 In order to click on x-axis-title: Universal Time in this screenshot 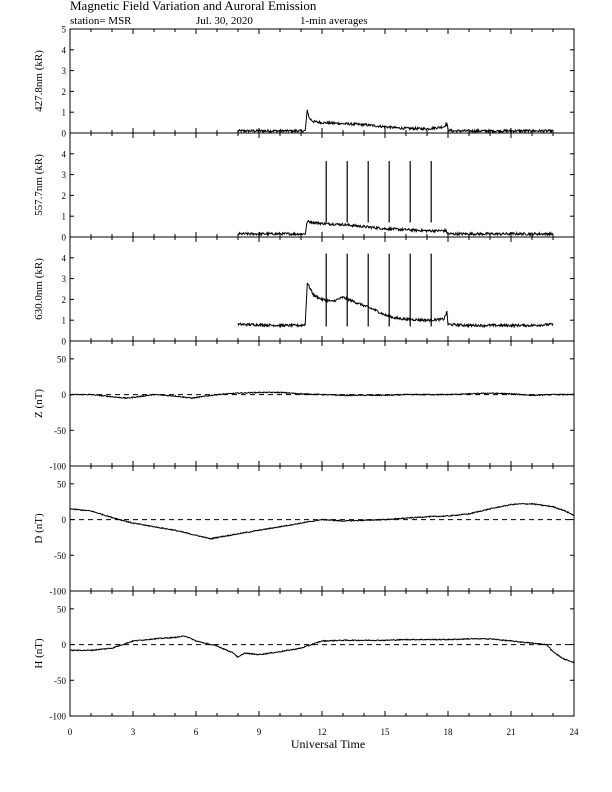, I will do `click(328, 744)`.